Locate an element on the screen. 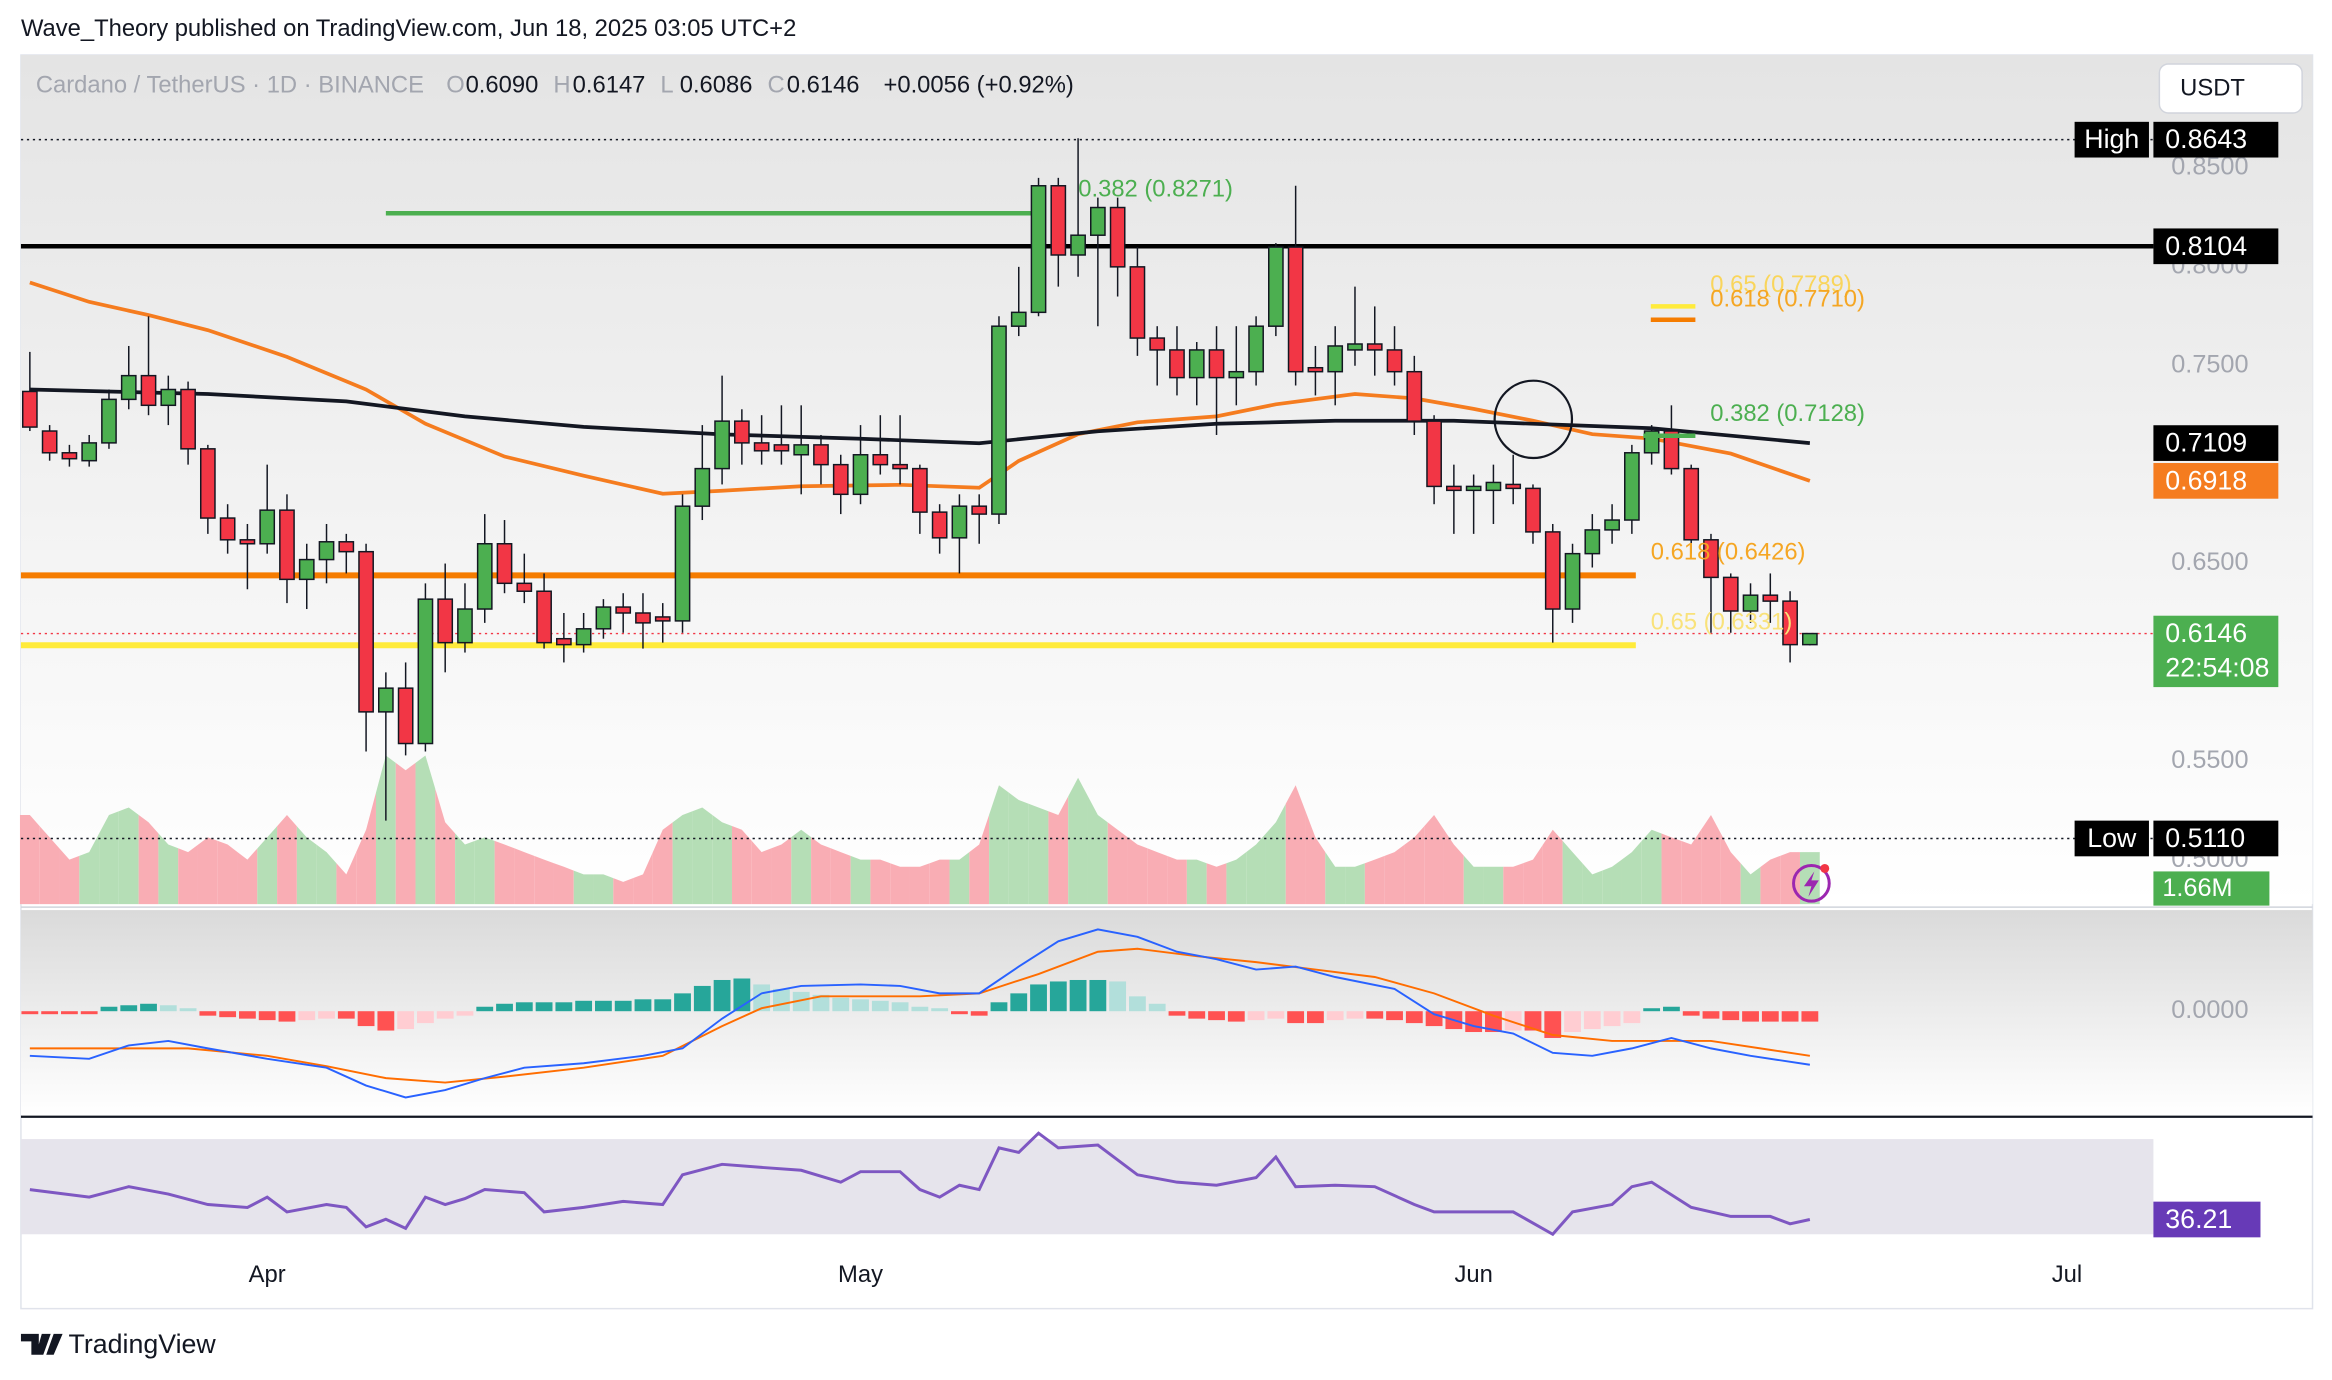 The height and width of the screenshot is (1380, 2332). x-tick-label: Jun is located at coordinates (1473, 1274).